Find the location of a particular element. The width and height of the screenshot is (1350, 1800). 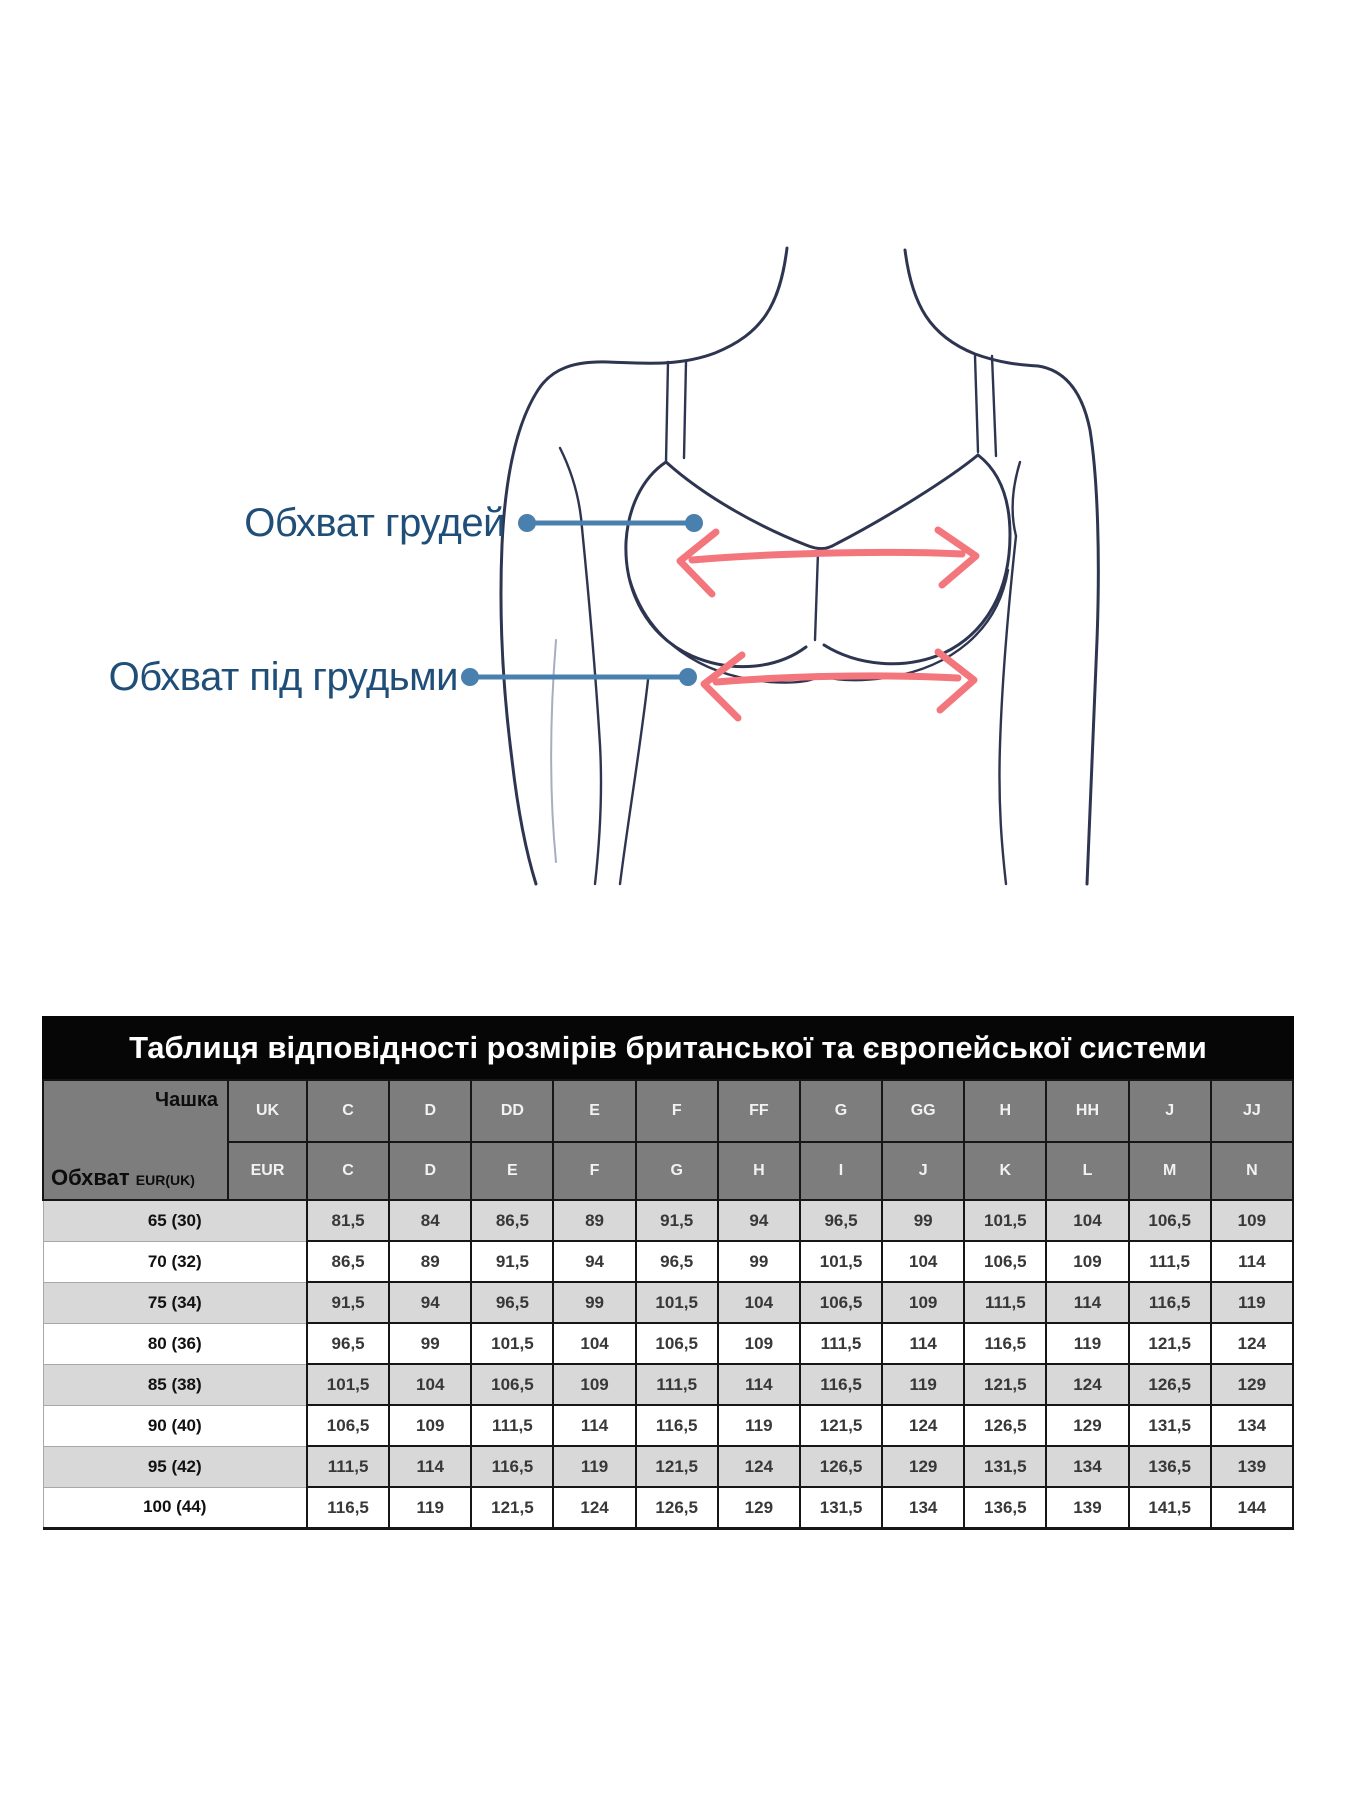

measurement-cell: 139 is located at coordinates (1087, 1508).